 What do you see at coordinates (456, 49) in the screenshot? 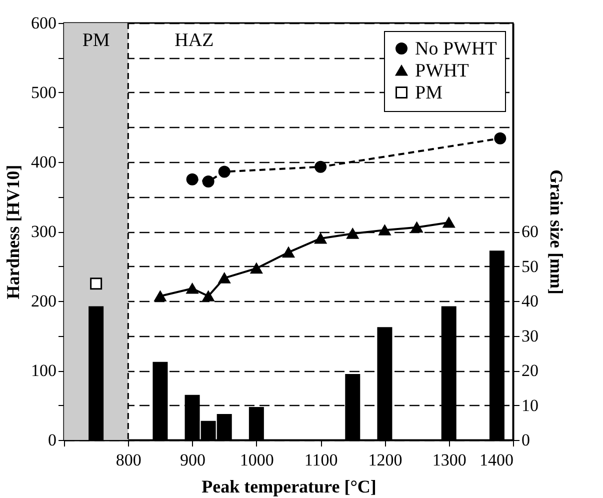
I see `legend-label: No PWHT` at bounding box center [456, 49].